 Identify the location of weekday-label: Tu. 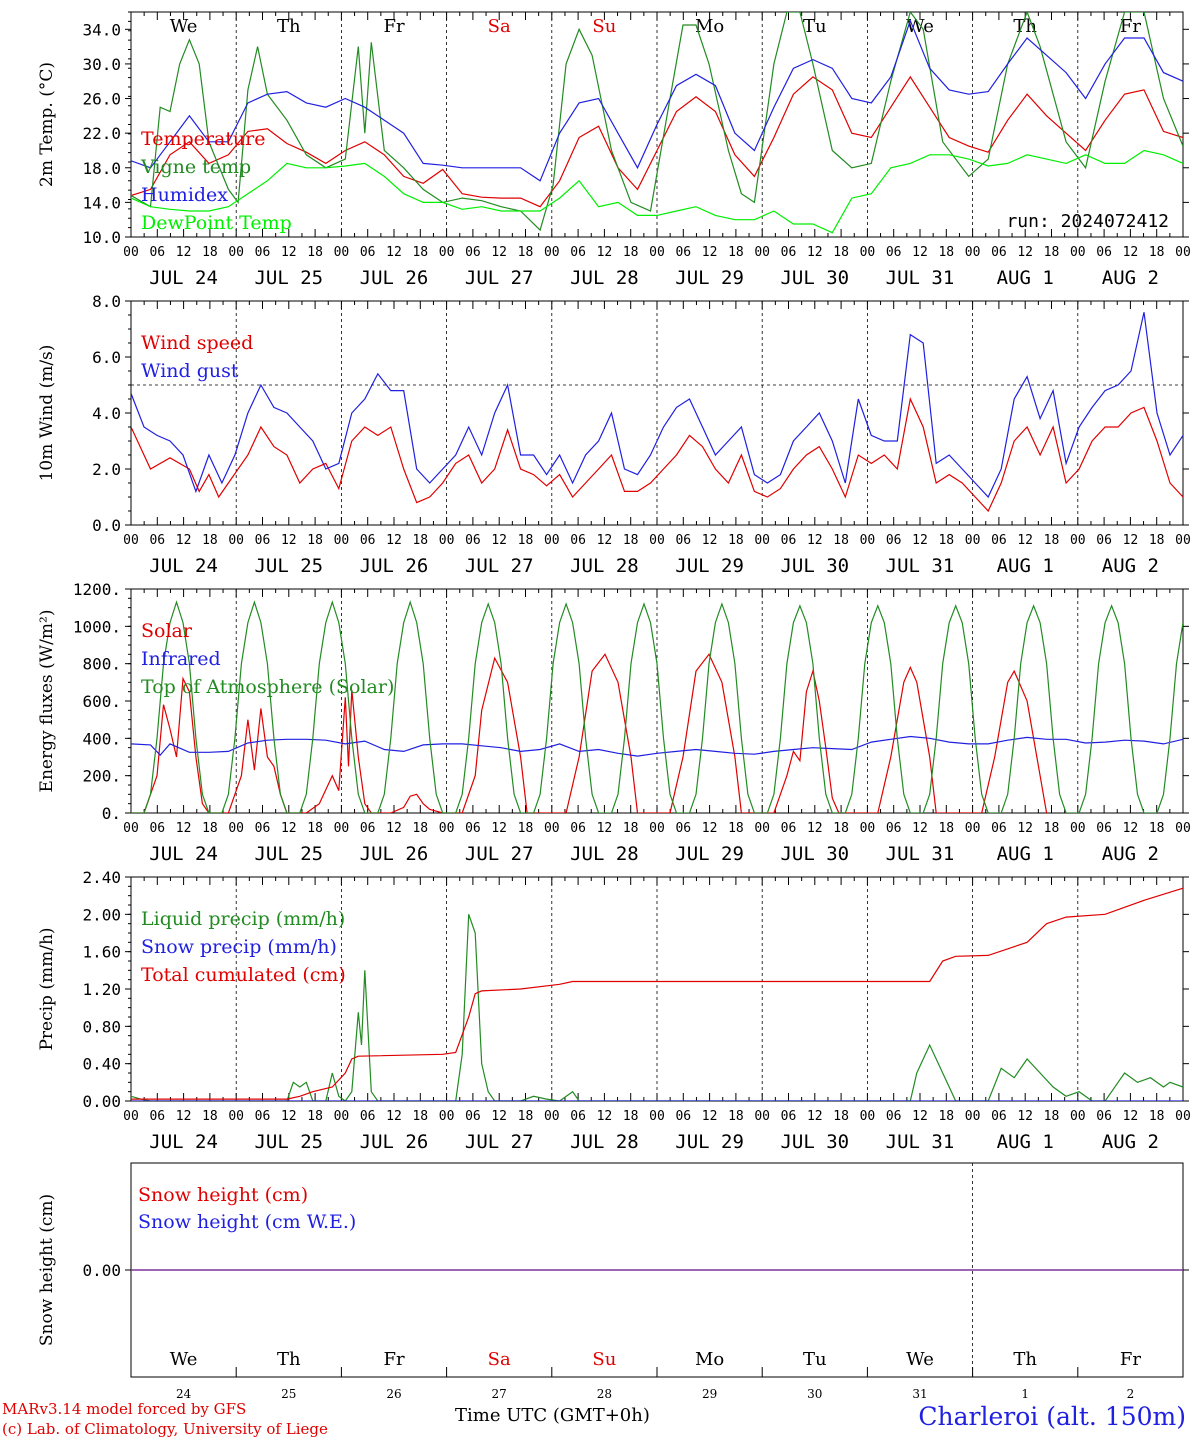
(815, 1359).